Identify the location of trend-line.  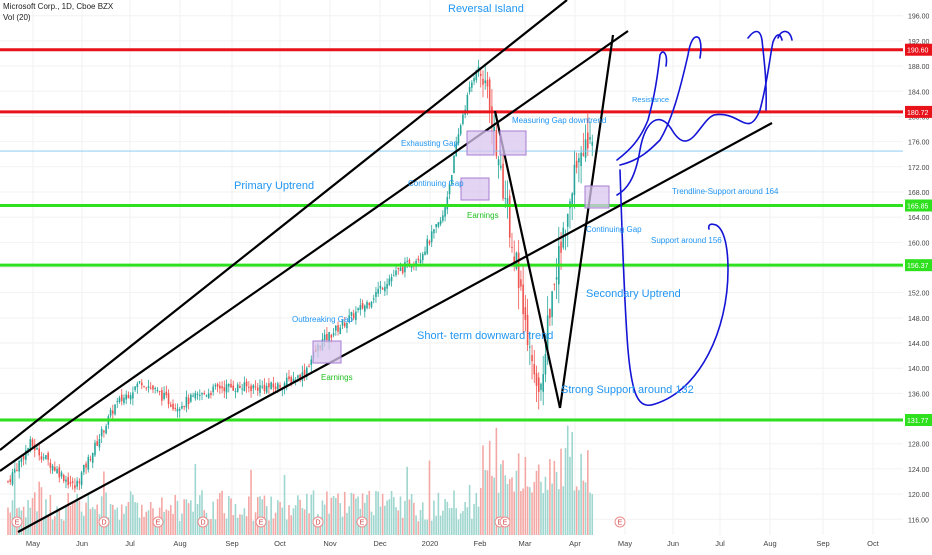
(527, 259).